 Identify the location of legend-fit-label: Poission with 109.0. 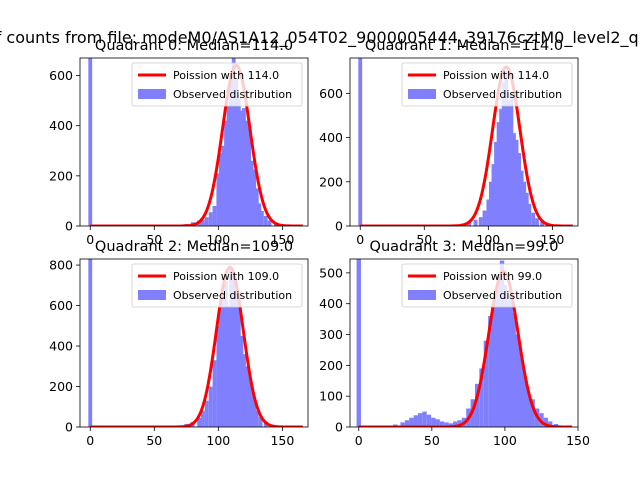
(226, 276).